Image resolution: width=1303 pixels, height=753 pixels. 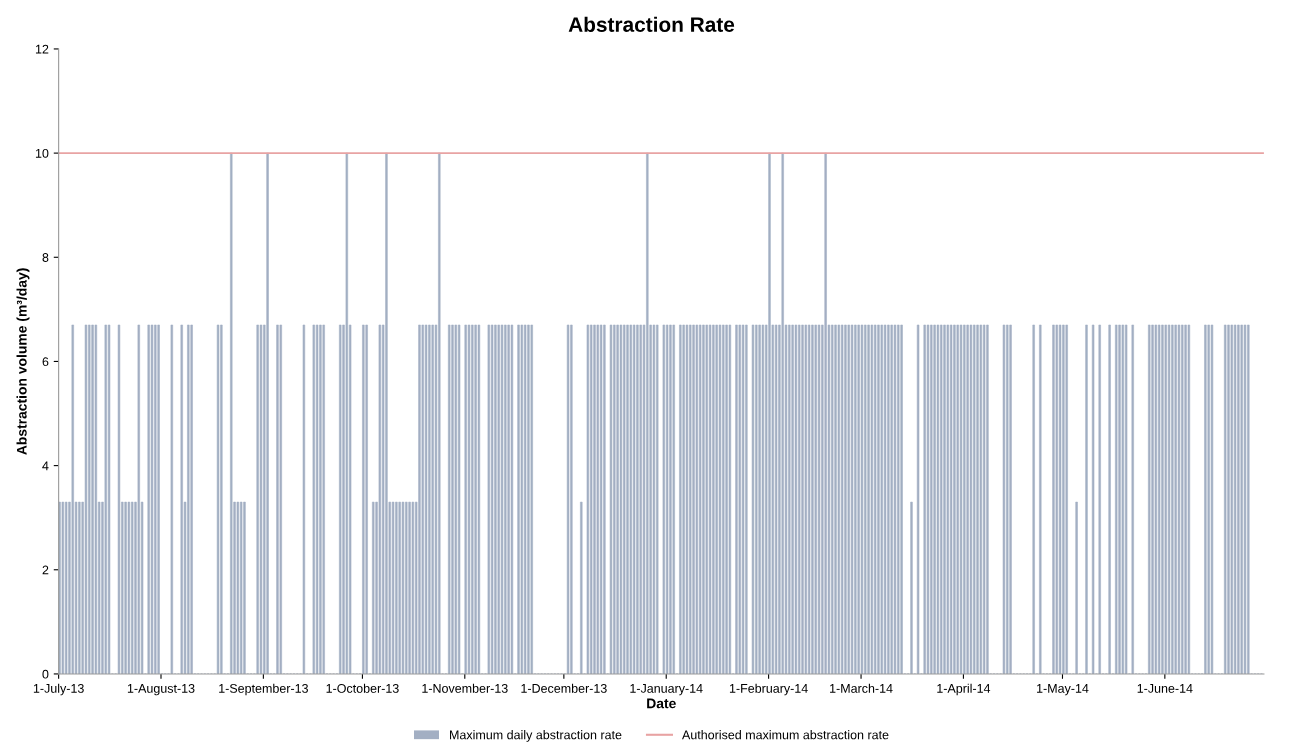 What do you see at coordinates (661, 703) in the screenshot?
I see `x-axis-title: Date` at bounding box center [661, 703].